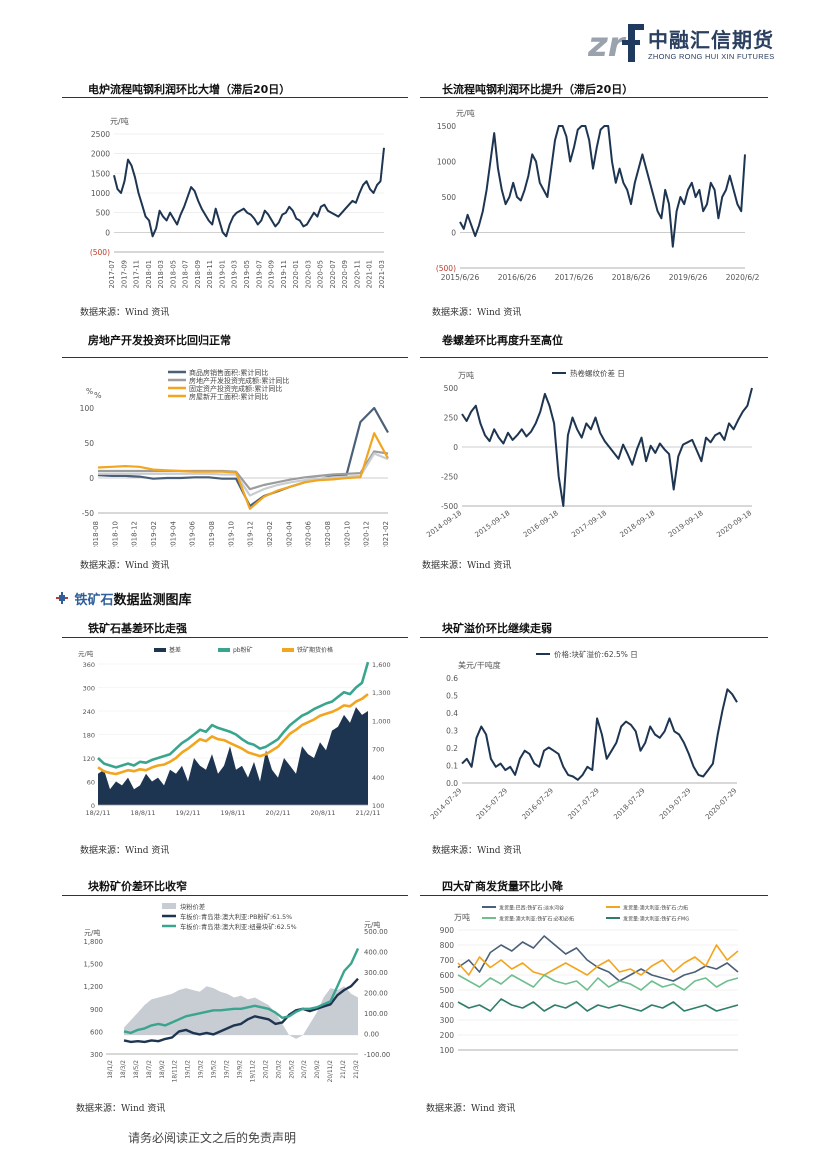 The width and height of the screenshot is (826, 1169). What do you see at coordinates (446, 268) in the screenshot?
I see `y-tick-label: (500)` at bounding box center [446, 268].